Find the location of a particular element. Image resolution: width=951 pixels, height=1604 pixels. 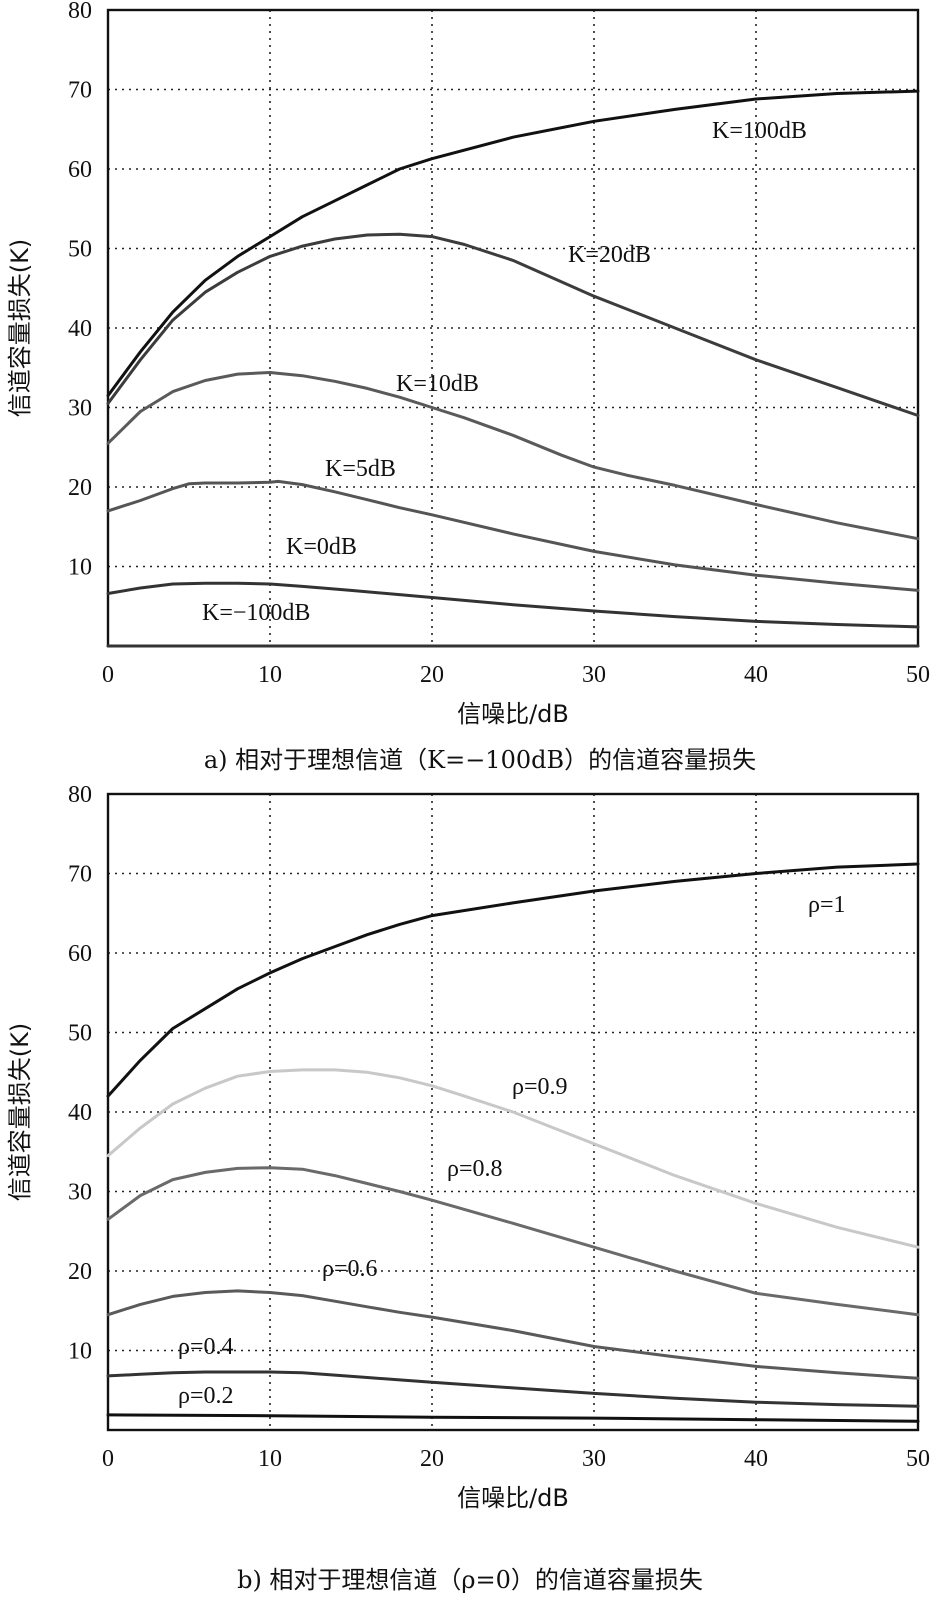

chart-a-x-tick-20: 20 is located at coordinates (432, 675).